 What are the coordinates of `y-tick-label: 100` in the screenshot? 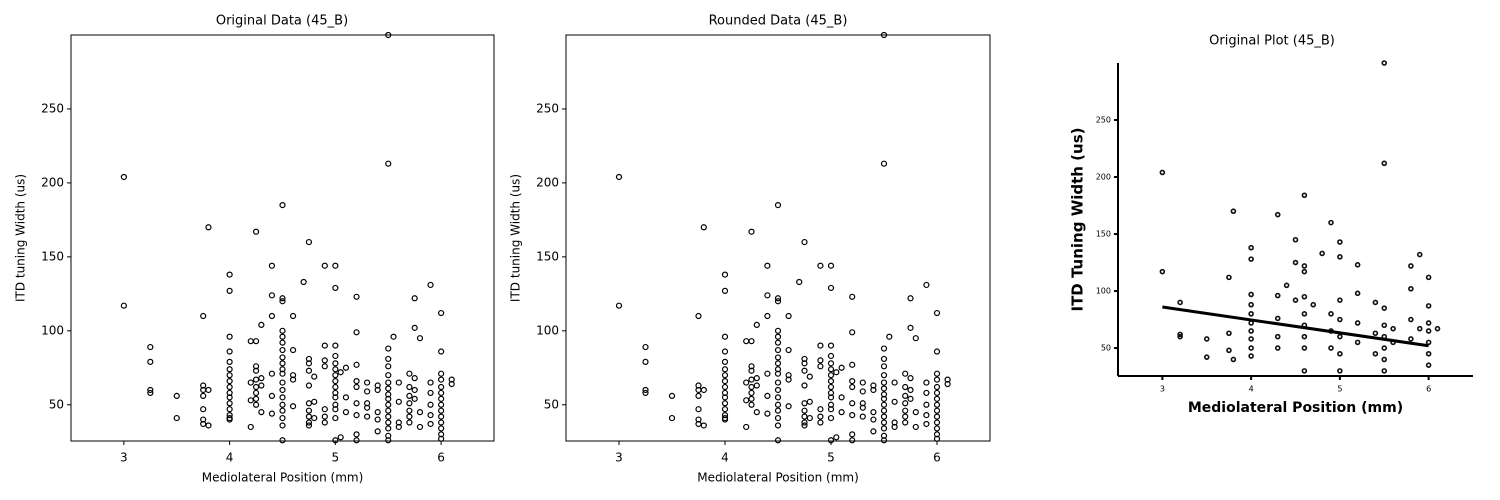 It's located at (52, 330).